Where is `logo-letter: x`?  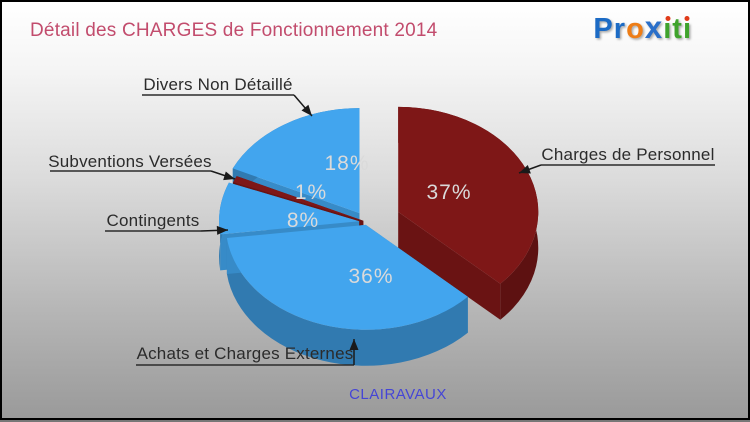
logo-letter: x is located at coordinates (654, 27).